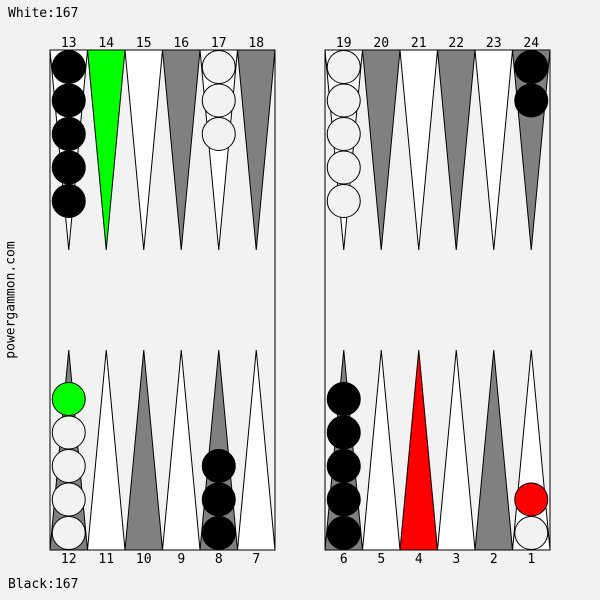  What do you see at coordinates (69, 559) in the screenshot?
I see `point-label-12: 12` at bounding box center [69, 559].